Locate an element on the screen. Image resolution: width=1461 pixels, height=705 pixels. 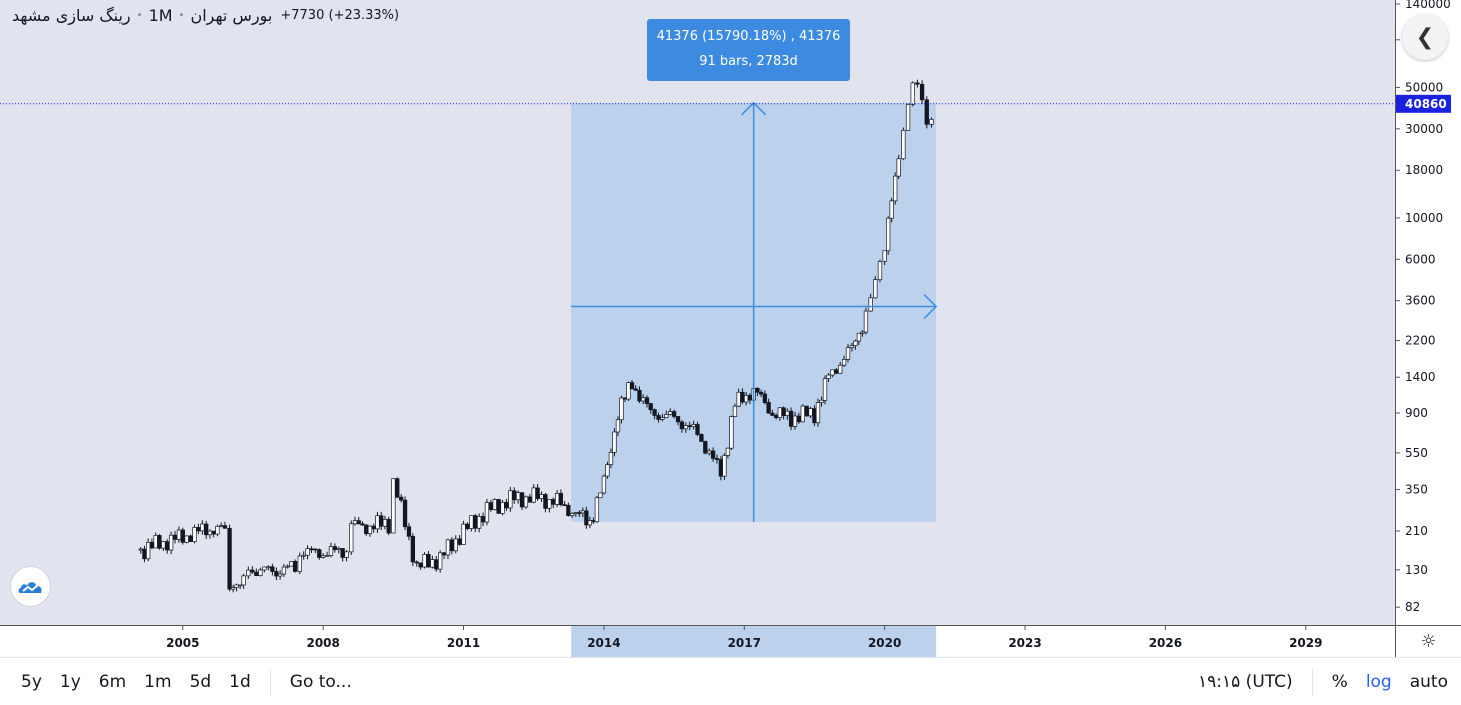
price-tick-label: 2200 is located at coordinates (1420, 341).